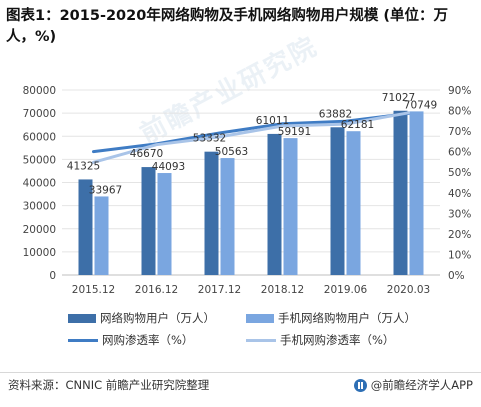  I want to click on legend-item-line2: 手机网购渗透率（%）, so click(320, 340).